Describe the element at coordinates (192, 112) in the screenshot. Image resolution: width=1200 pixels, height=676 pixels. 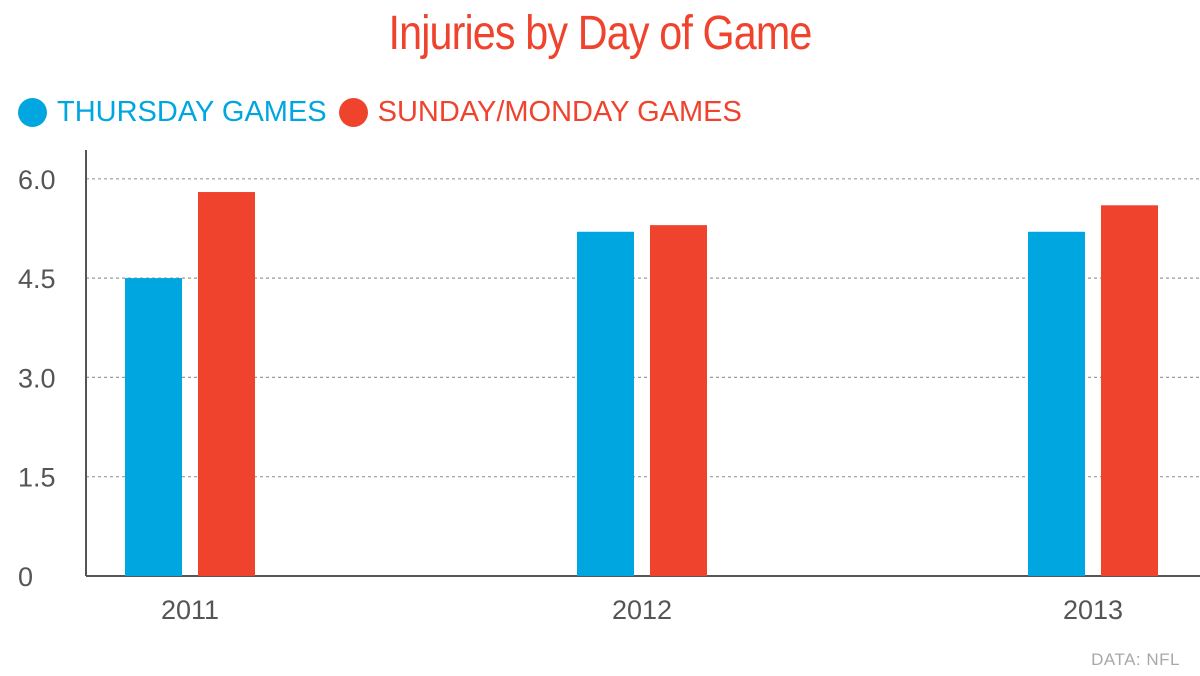
I see `legend-label-thursday: THURSDAY GAMES` at that location.